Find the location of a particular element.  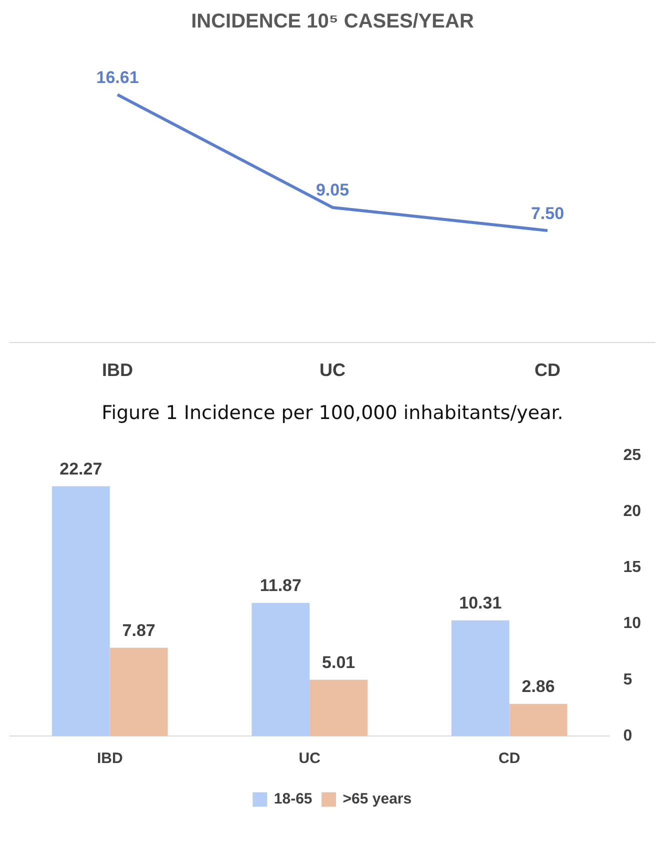

y-tick-label: 15 is located at coordinates (632, 567).